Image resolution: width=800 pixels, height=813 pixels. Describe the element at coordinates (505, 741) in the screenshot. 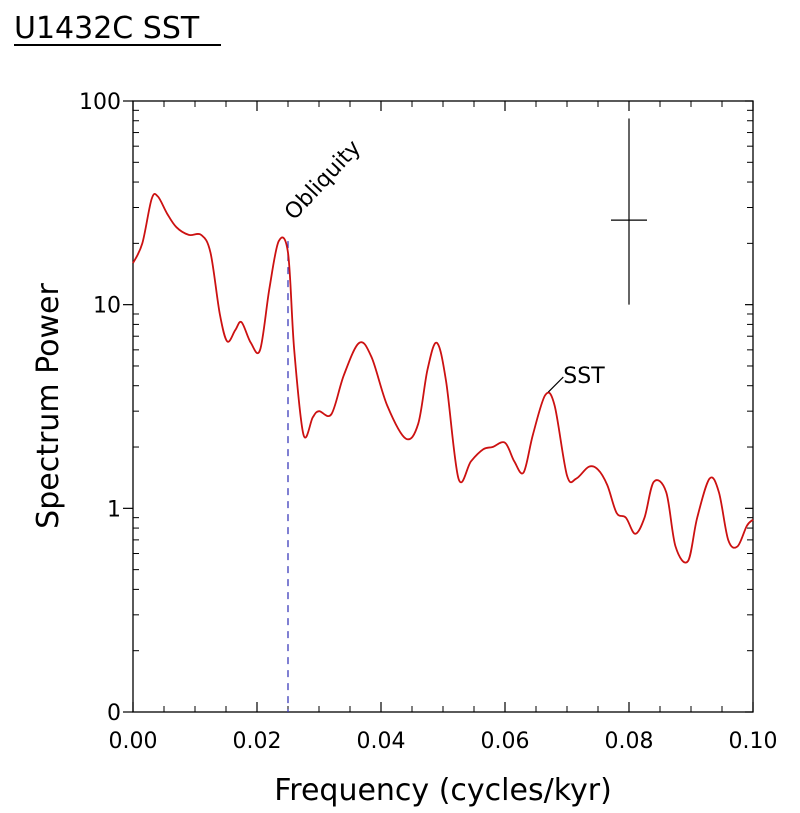

I see `x-tick-label: 0.06` at that location.